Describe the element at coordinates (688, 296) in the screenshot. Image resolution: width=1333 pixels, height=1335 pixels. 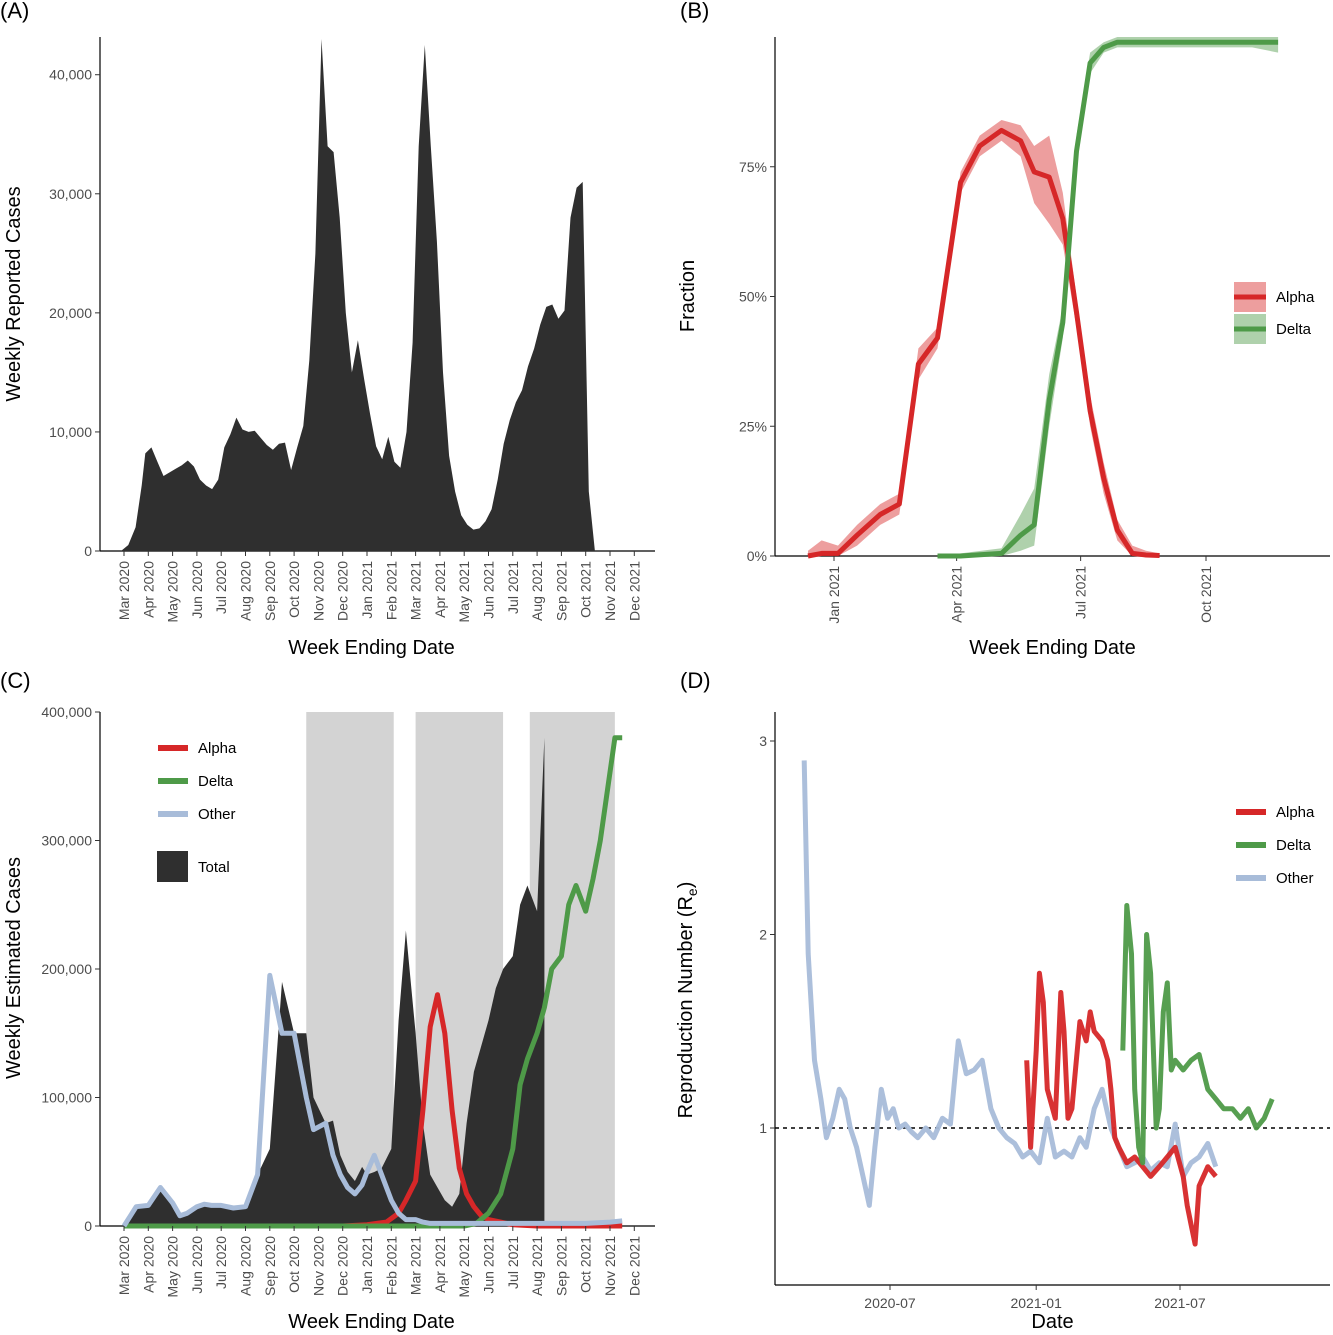
I see `y-axis-title: Fraction` at that location.